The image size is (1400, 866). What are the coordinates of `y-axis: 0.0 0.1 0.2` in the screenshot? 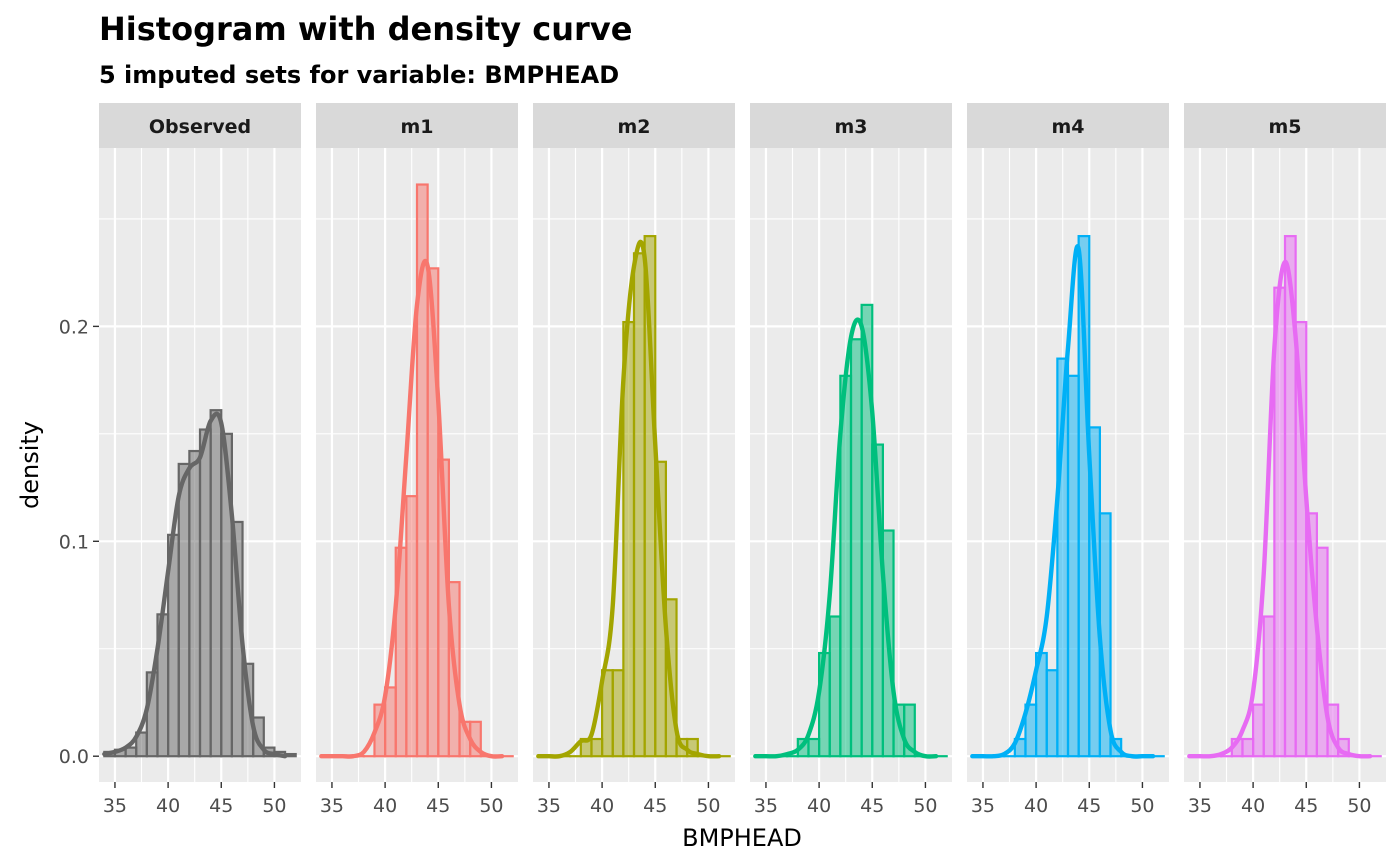 It's located at (79, 542).